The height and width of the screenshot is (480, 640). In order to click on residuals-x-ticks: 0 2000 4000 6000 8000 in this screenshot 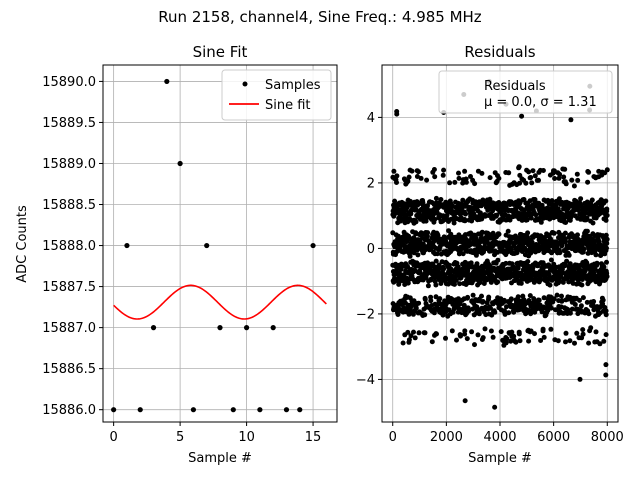, I will do `click(506, 433)`.